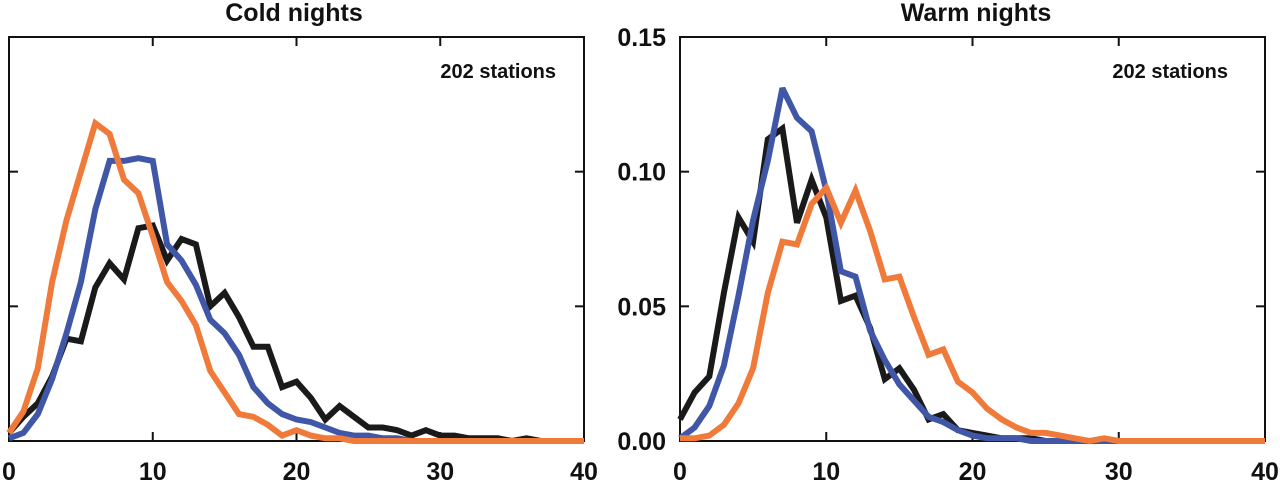 This screenshot has height=485, width=1280. Describe the element at coordinates (641, 38) in the screenshot. I see `y-tick-label: 0.15` at that location.